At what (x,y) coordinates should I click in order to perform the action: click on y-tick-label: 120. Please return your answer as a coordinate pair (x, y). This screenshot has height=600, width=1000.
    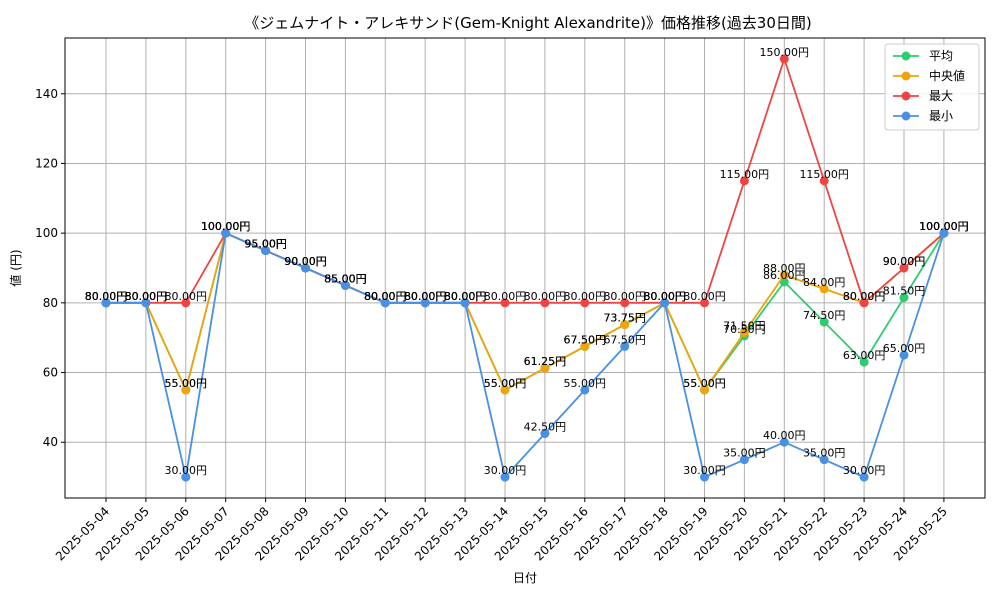
    Looking at the image, I should click on (46, 163).